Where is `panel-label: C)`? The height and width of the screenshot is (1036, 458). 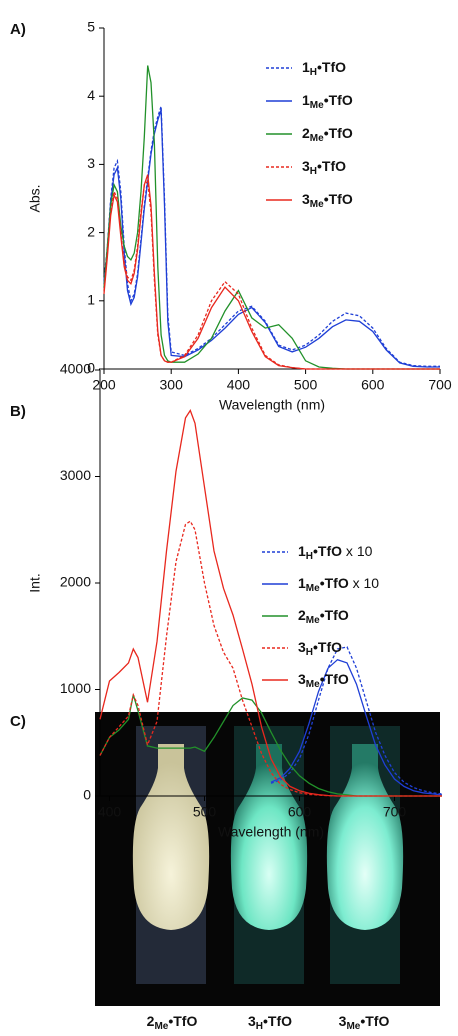 panel-label: C) is located at coordinates (18, 721).